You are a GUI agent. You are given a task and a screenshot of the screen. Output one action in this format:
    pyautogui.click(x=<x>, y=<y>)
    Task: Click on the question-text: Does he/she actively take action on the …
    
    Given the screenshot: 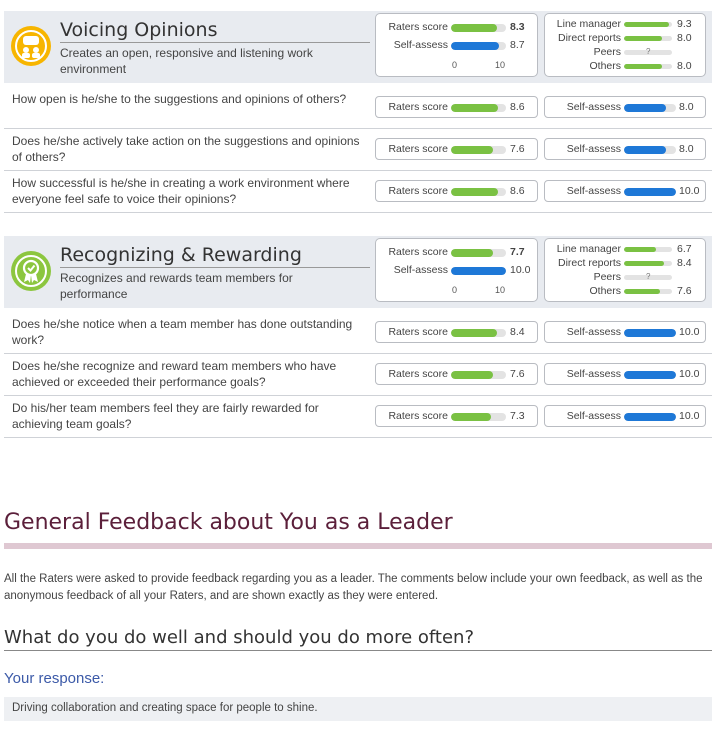 What is the action you would take?
    pyautogui.click(x=186, y=149)
    